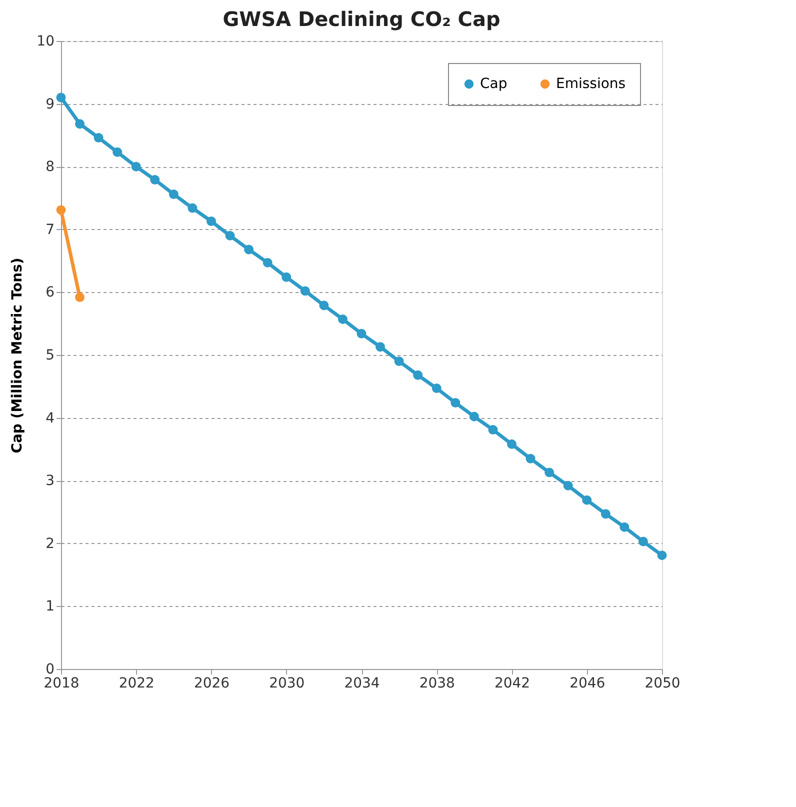 The height and width of the screenshot is (807, 796). I want to click on y-tick-label: 3, so click(50, 481).